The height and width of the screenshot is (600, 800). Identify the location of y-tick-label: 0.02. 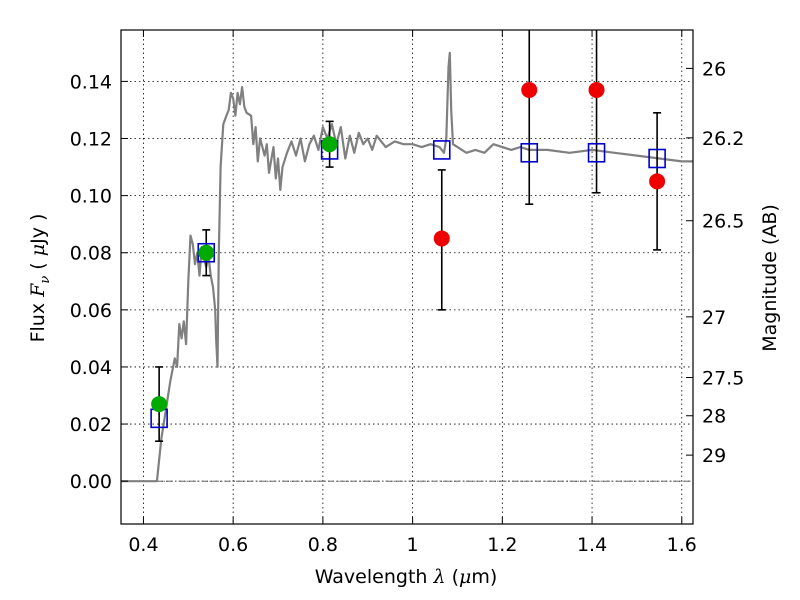
(91, 425).